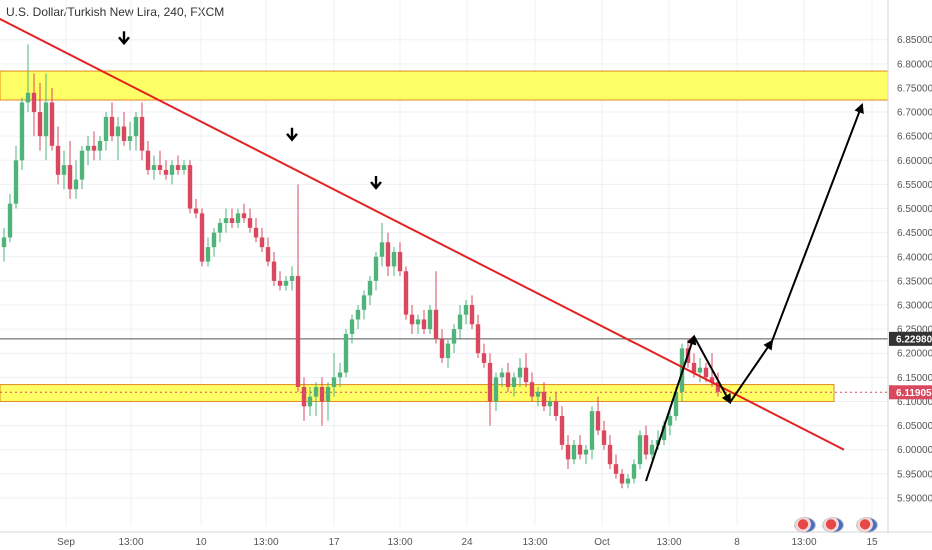  Describe the element at coordinates (910, 338) in the screenshot. I see `level-price-tag: 6.22980` at that location.